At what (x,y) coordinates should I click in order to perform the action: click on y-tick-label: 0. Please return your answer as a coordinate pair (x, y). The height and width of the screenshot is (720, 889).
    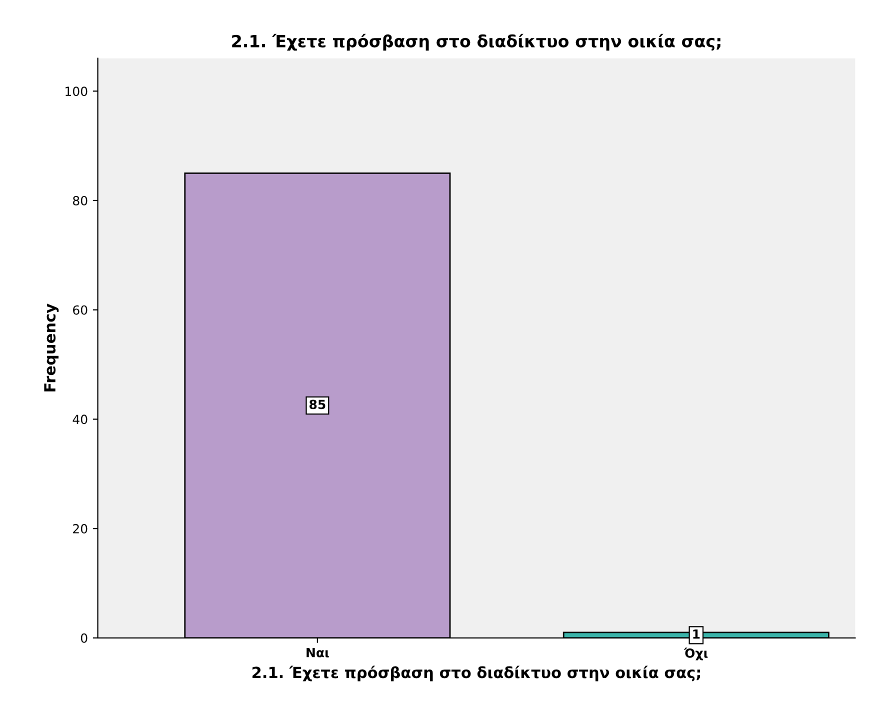
    Looking at the image, I should click on (84, 638).